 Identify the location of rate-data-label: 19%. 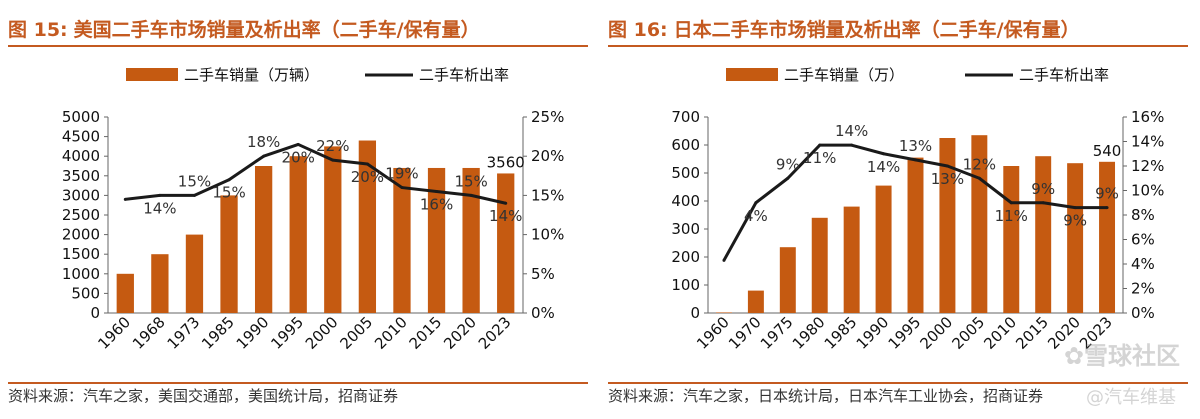
(401, 174).